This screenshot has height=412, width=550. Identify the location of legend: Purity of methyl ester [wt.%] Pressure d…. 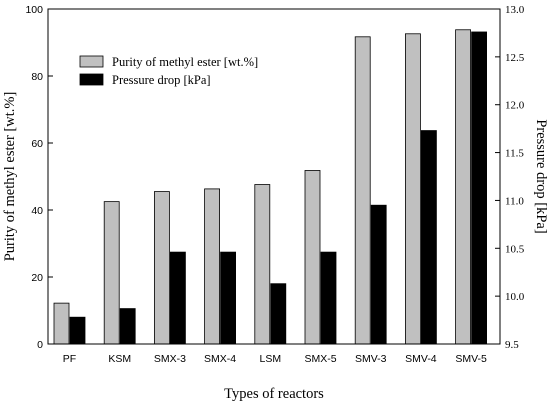
(168, 71).